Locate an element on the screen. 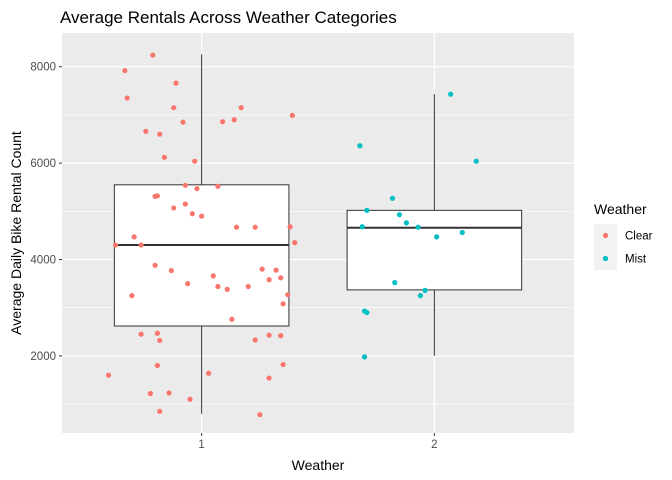  y-tick-label: 2000 is located at coordinates (43, 357).